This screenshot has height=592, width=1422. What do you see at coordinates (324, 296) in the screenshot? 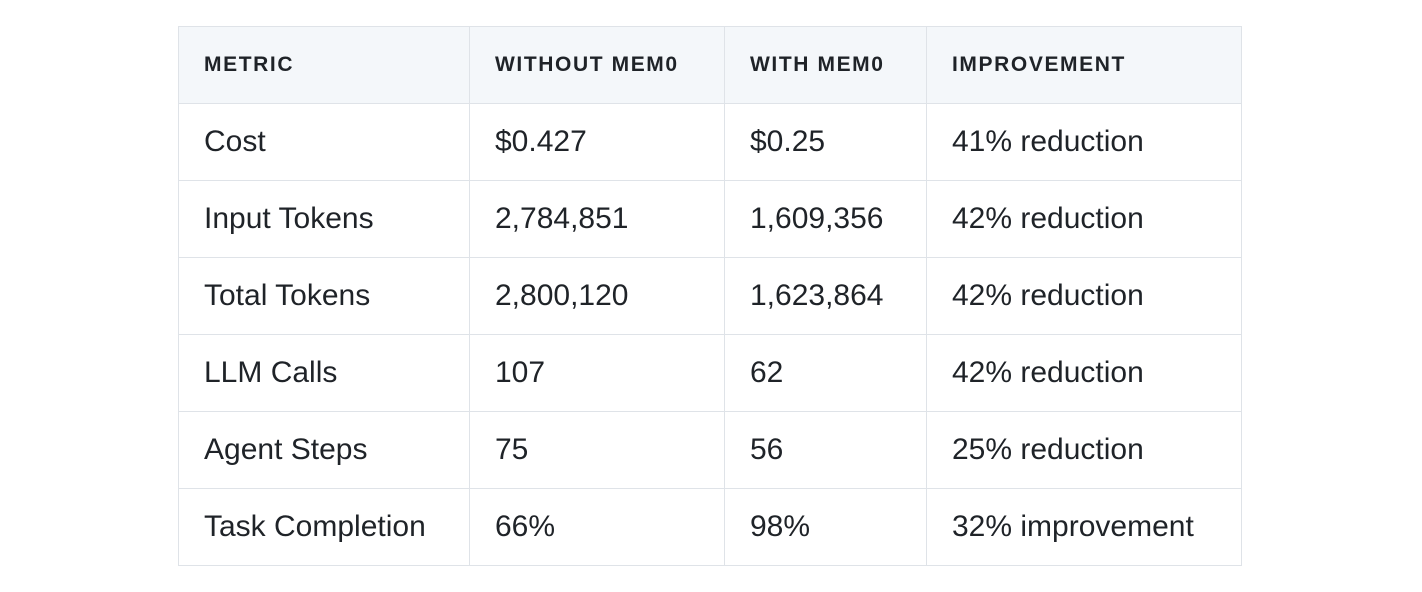
I see `cell-metric: Total Tokens` at bounding box center [324, 296].